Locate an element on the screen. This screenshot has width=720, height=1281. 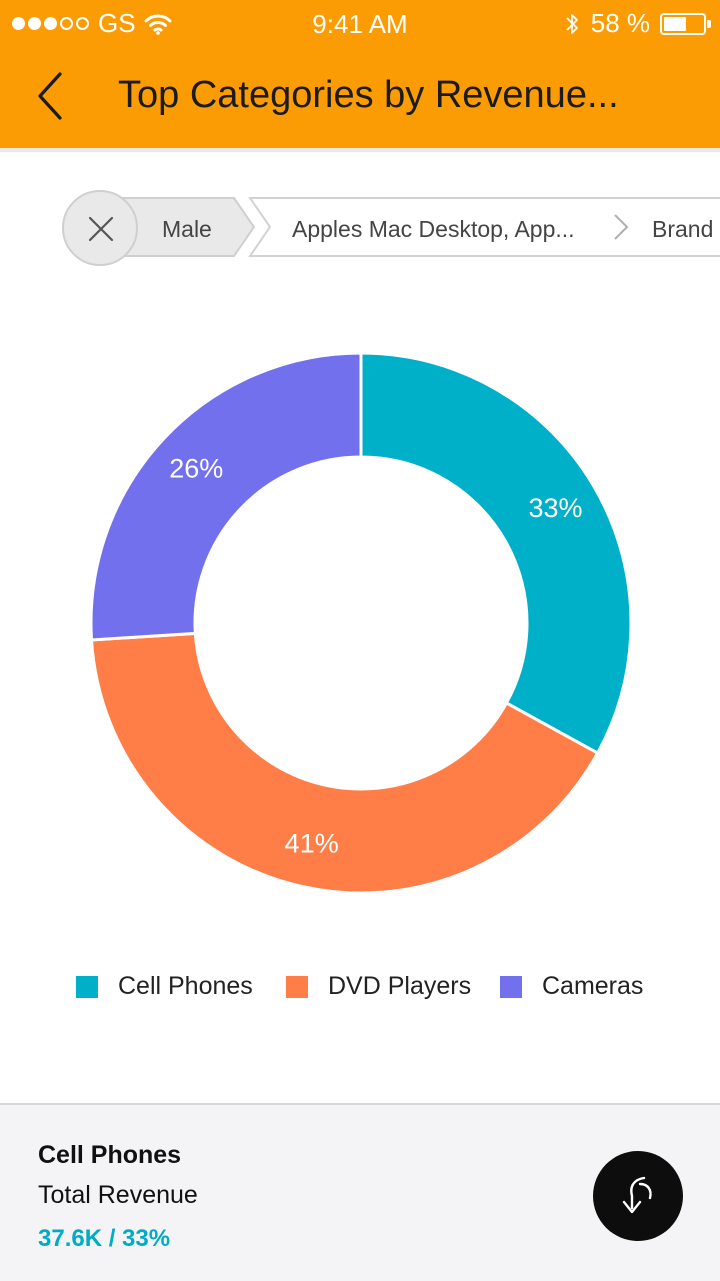
battery-percent: 58 % is located at coordinates (620, 23).